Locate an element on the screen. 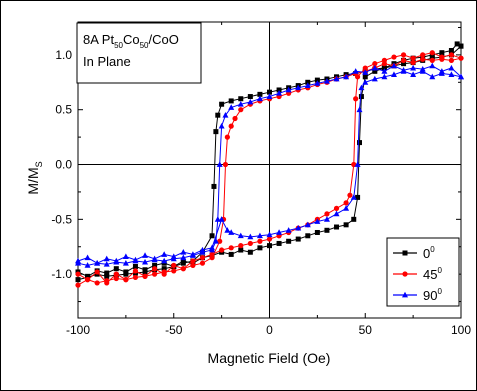  legend-label-value: 90 is located at coordinates (430, 295).